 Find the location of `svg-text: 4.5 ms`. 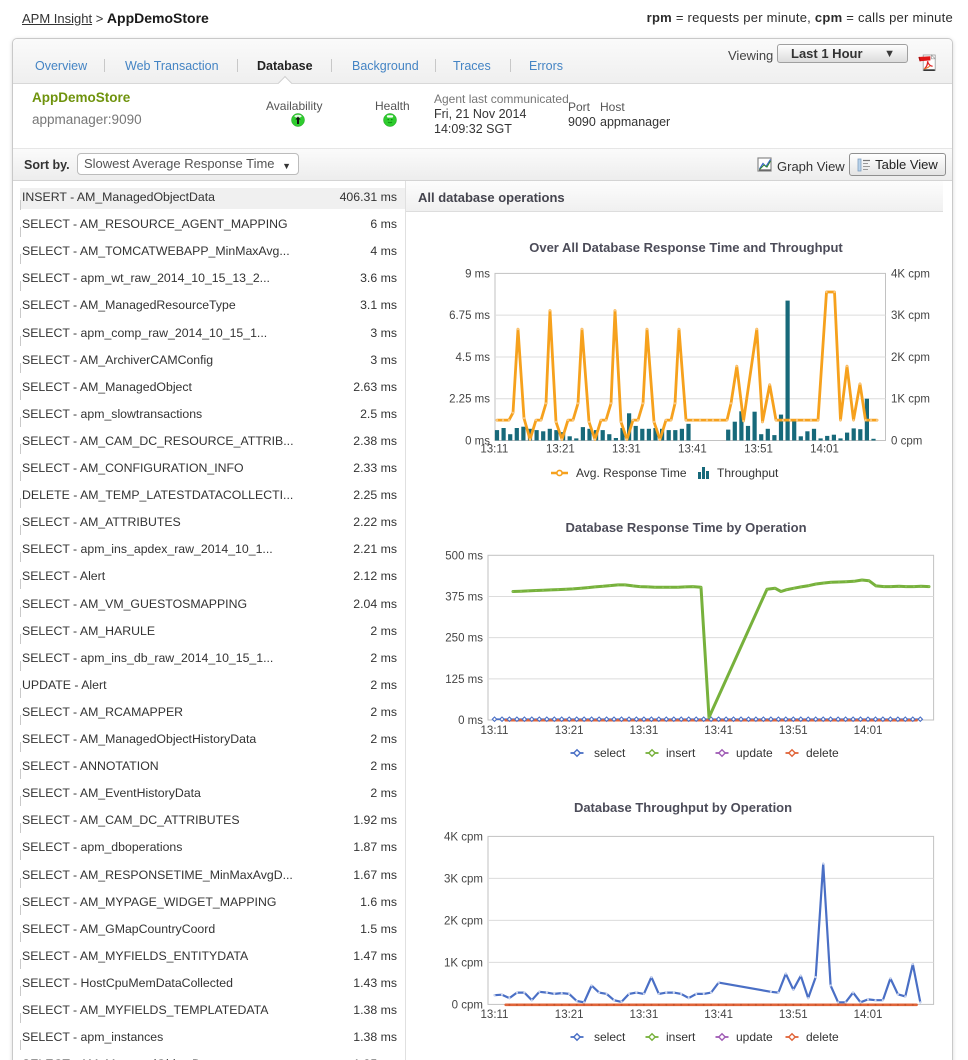

svg-text: 4.5 ms is located at coordinates (472, 358).